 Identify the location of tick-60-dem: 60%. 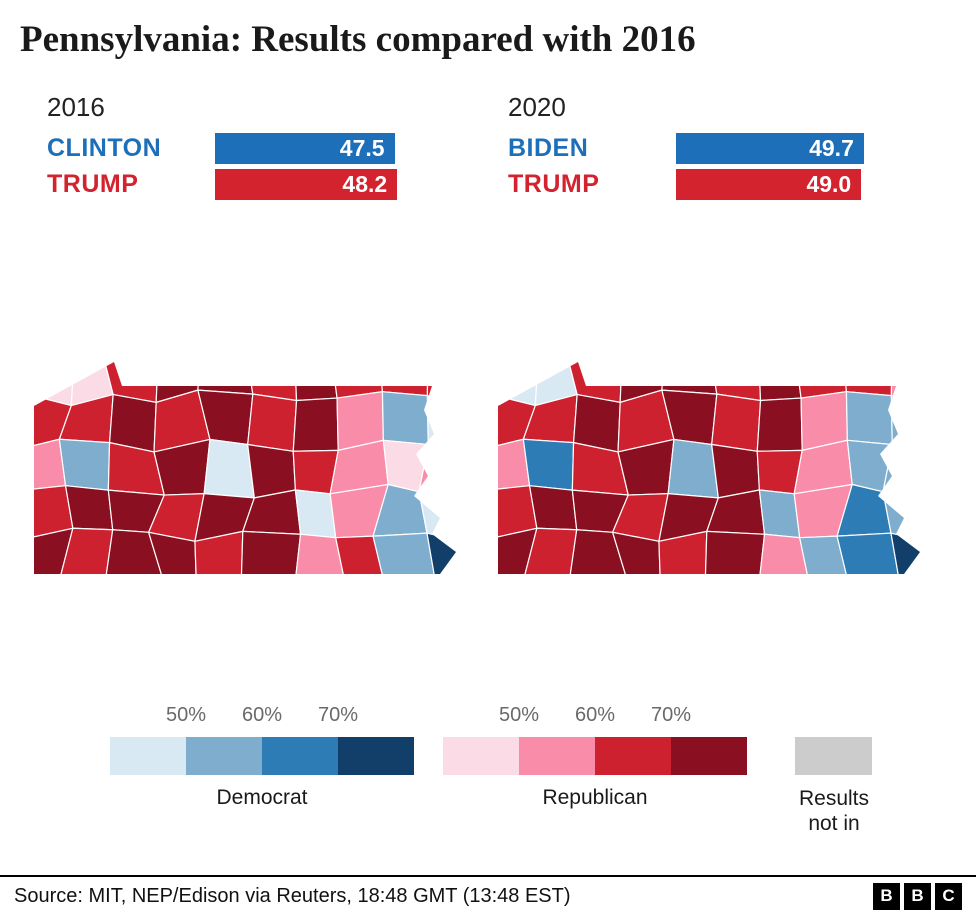
(262, 715).